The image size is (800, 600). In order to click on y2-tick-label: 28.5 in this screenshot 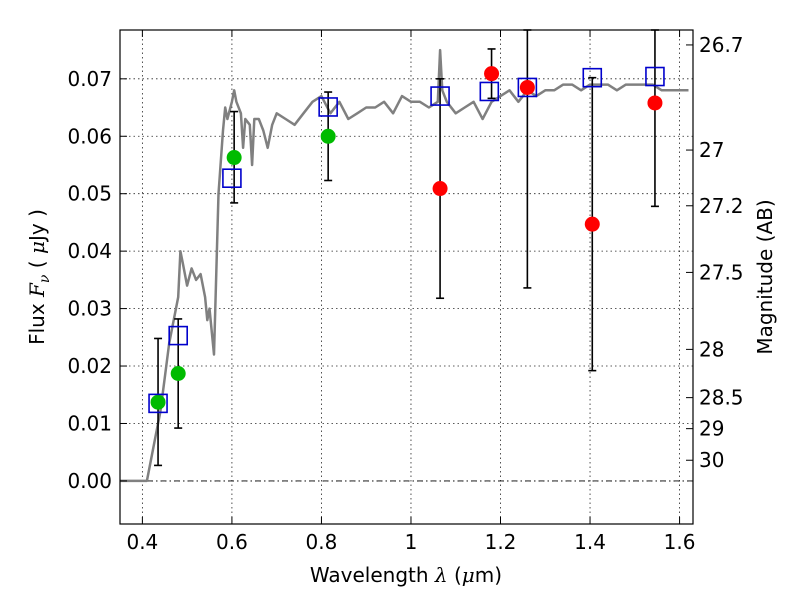, I will do `click(721, 398)`.